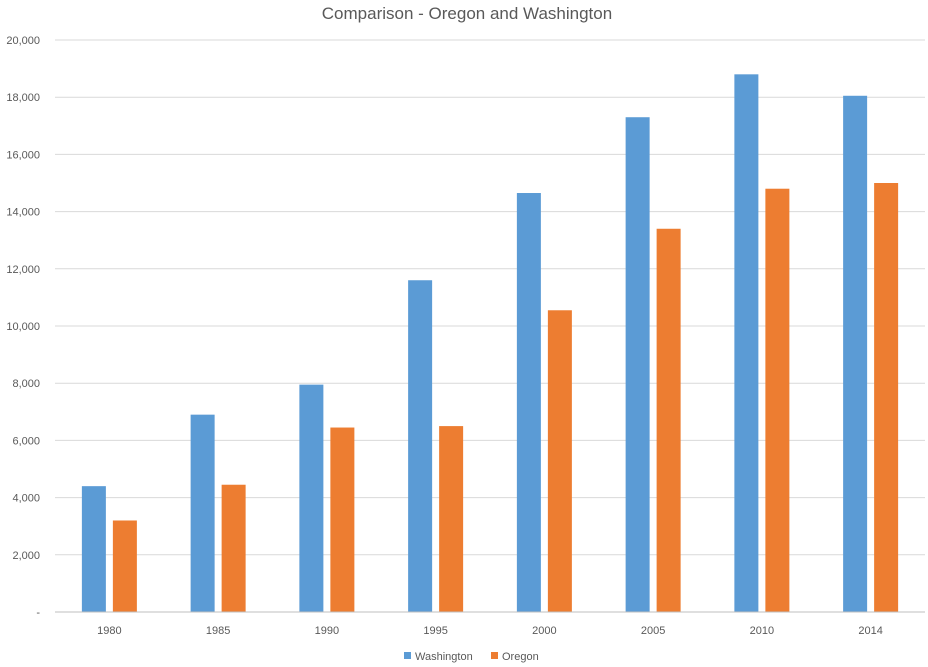 The width and height of the screenshot is (928, 667). What do you see at coordinates (124, 566) in the screenshot?
I see `bar-oregon-1980` at bounding box center [124, 566].